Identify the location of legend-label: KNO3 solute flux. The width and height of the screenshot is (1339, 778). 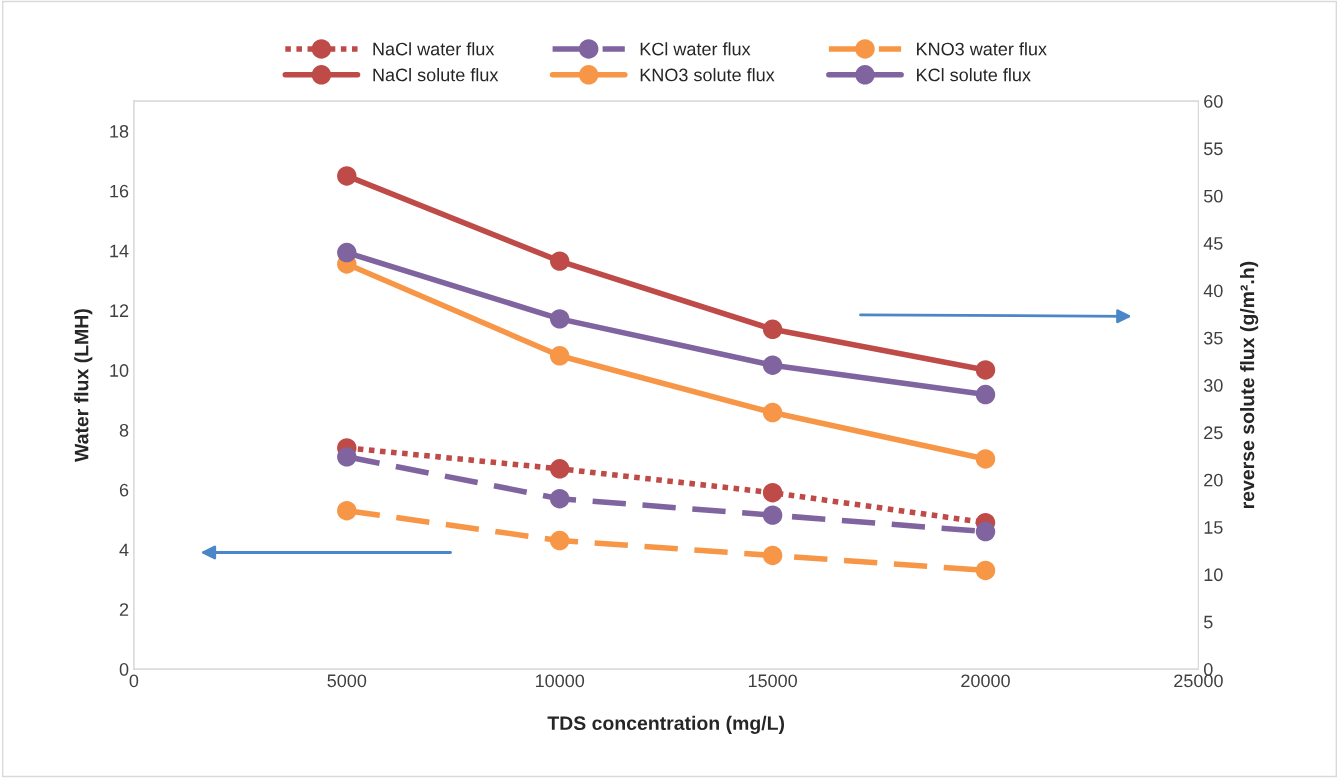
(707, 75).